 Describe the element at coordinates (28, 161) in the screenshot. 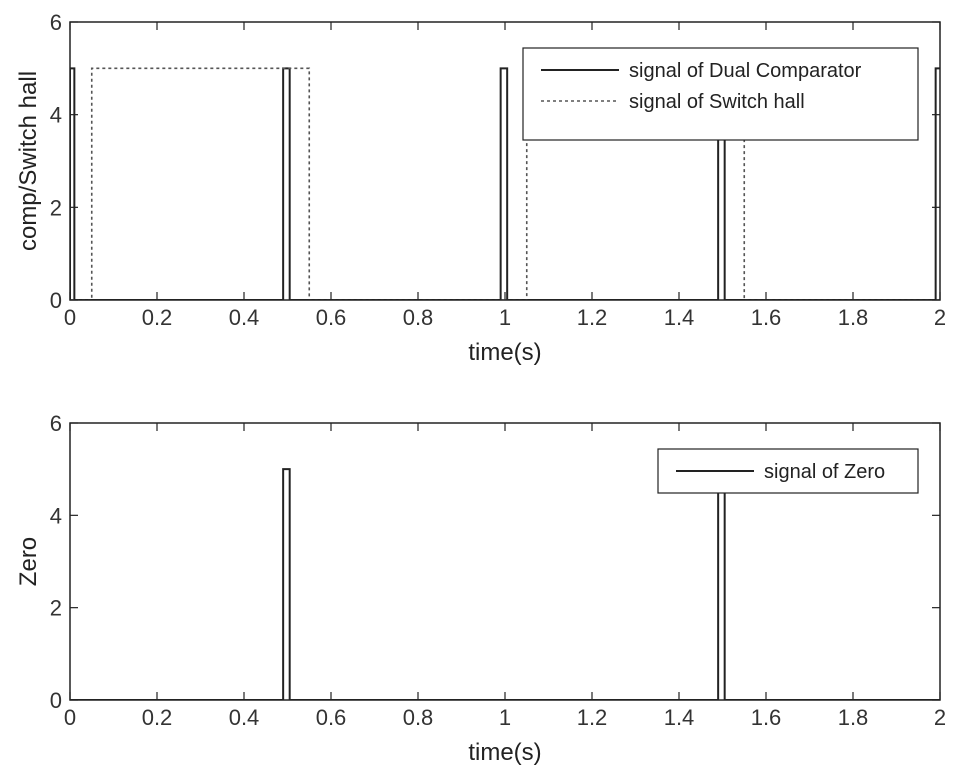

I see `y-axis-label: comp/Switch hall` at that location.